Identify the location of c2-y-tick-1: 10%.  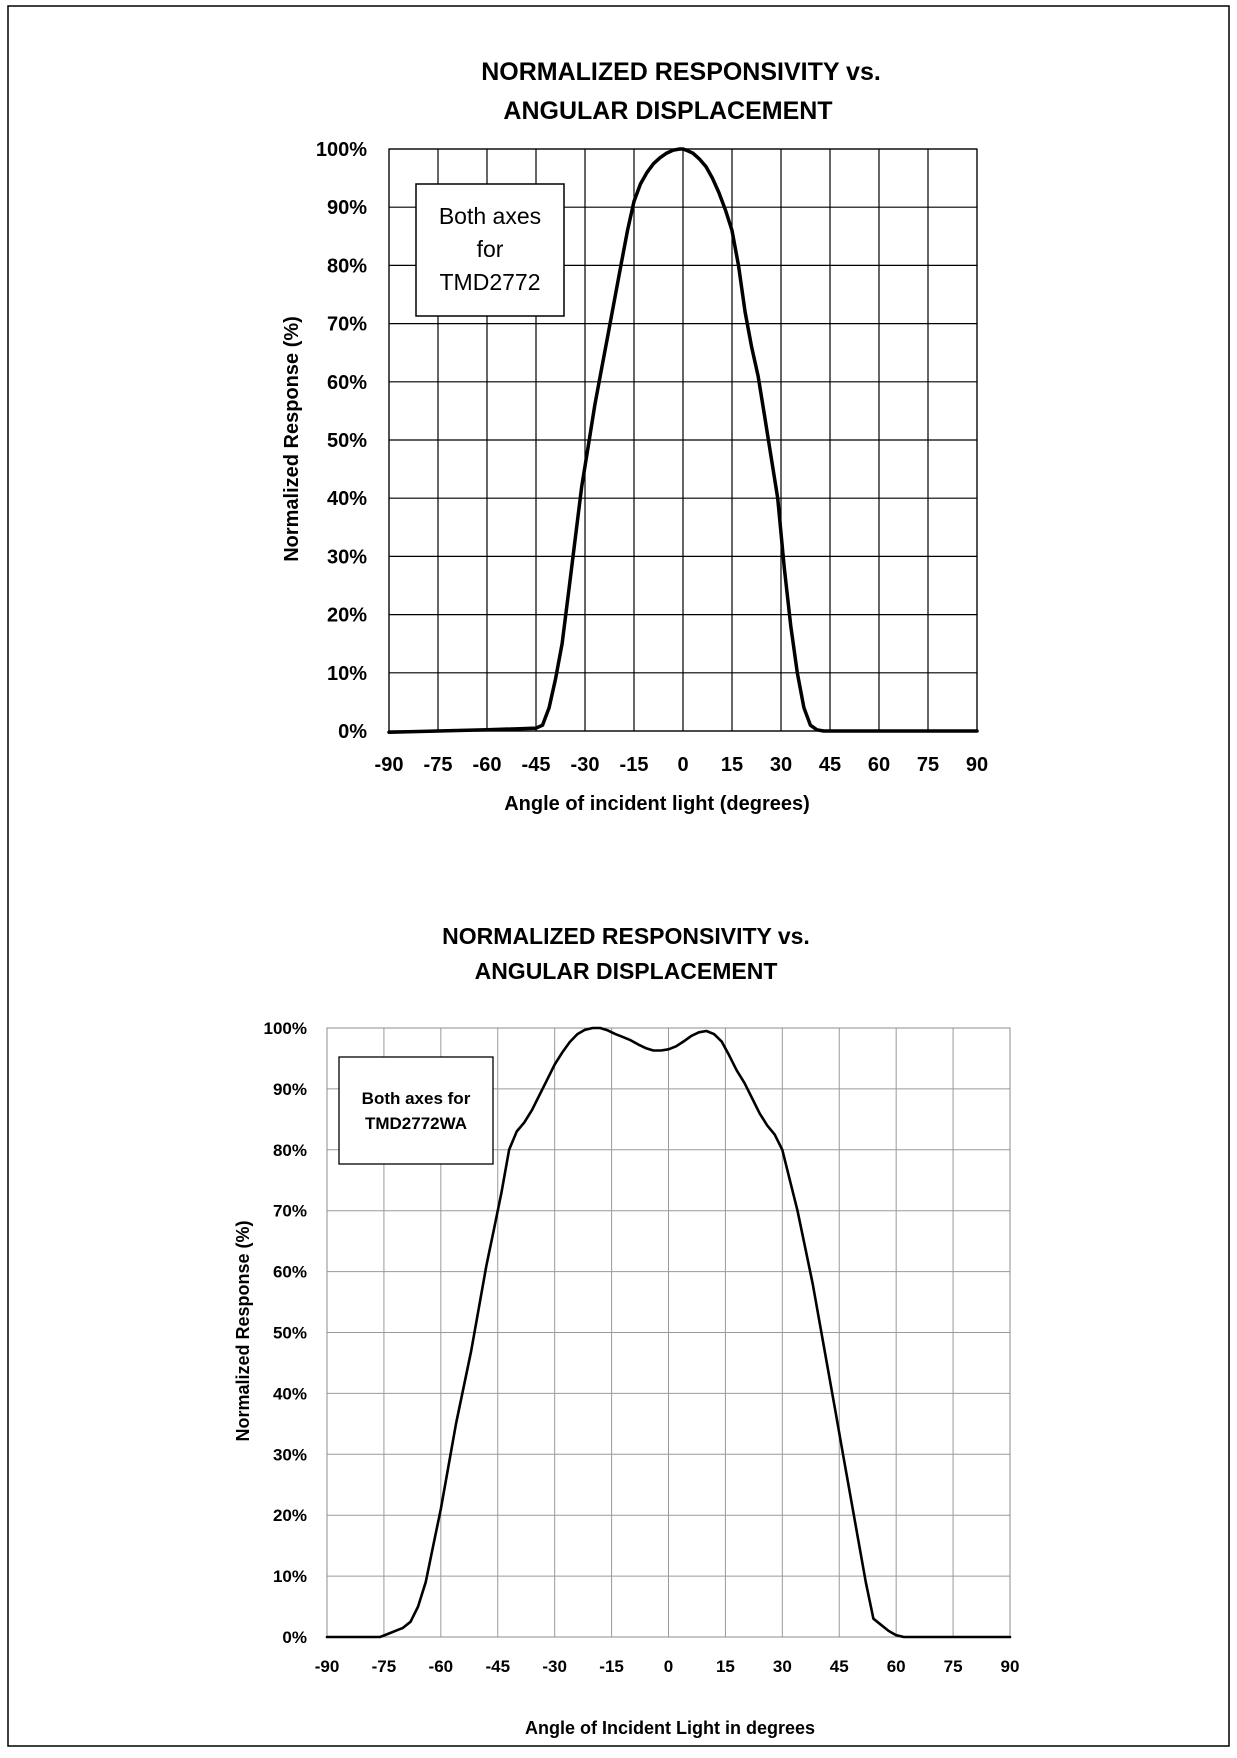
(290, 1576).